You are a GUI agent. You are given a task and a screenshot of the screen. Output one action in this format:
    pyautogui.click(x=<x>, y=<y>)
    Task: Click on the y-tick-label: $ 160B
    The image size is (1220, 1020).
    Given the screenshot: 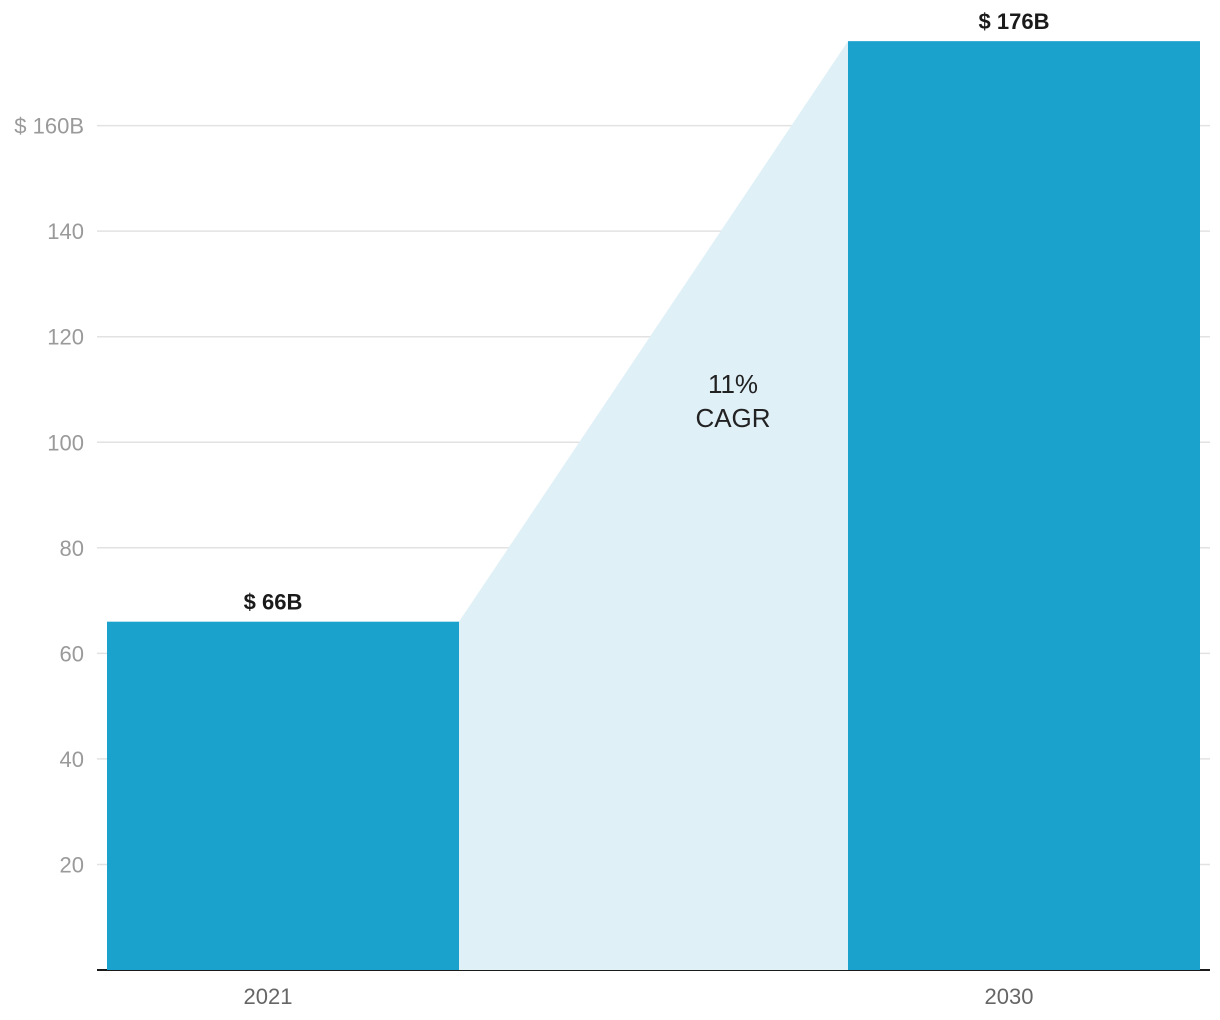 What is the action you would take?
    pyautogui.click(x=49, y=126)
    